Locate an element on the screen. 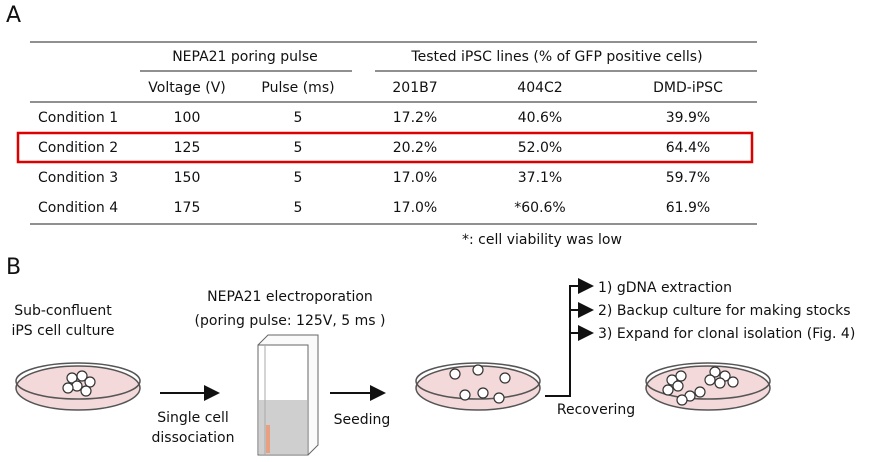  column-header: Pulse (ms) is located at coordinates (297, 88).